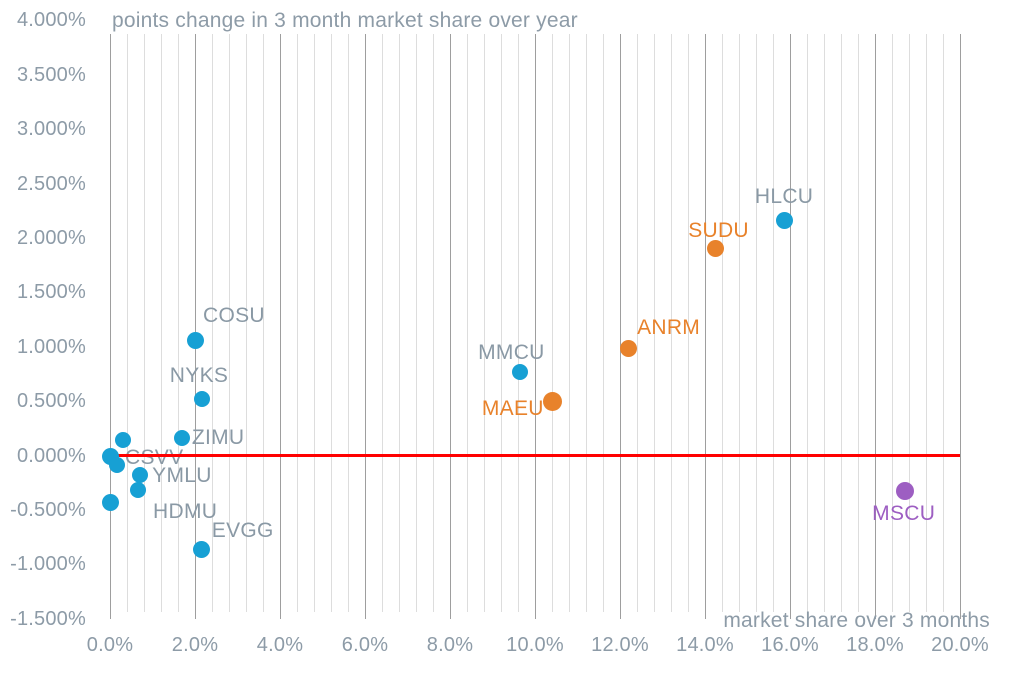 This screenshot has width=1016, height=674. I want to click on y-tick-label: 2.000%, so click(51, 237).